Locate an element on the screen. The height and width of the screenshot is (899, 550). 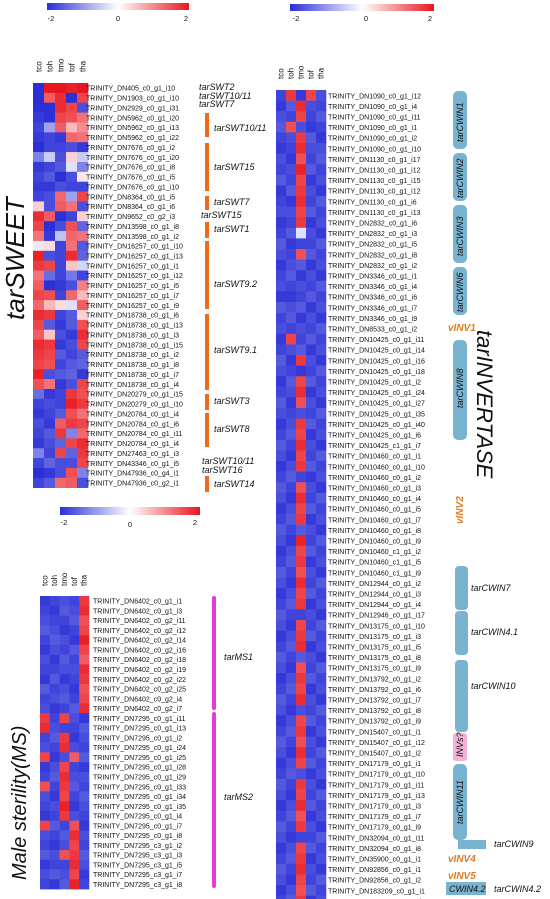
row-label: TRINITY_DN1090_c0_g1_i4 is located at coordinates (372, 107).